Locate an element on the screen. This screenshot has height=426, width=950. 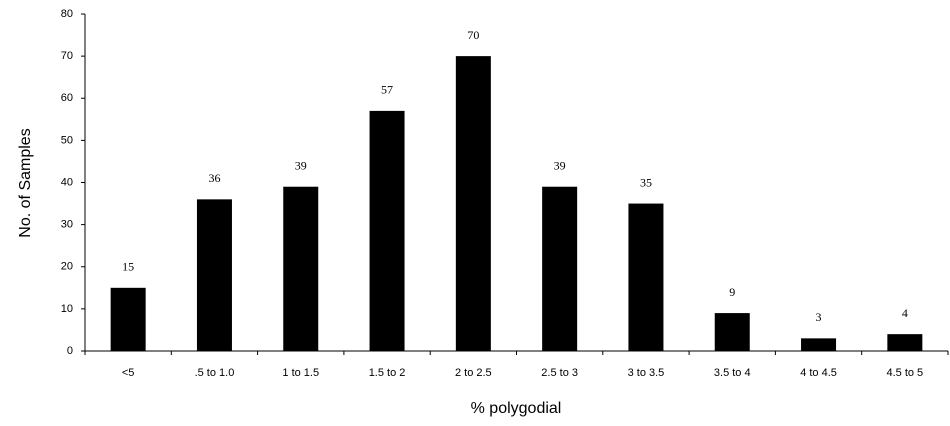
y-tick-label: 0 is located at coordinates (70, 351).